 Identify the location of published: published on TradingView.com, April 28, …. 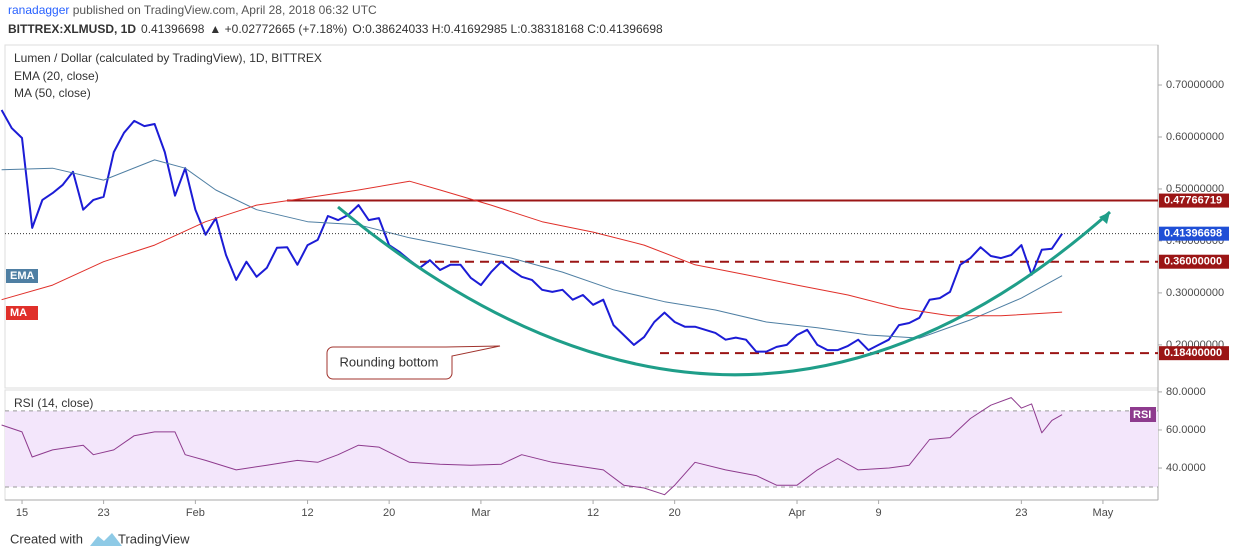
(223, 10).